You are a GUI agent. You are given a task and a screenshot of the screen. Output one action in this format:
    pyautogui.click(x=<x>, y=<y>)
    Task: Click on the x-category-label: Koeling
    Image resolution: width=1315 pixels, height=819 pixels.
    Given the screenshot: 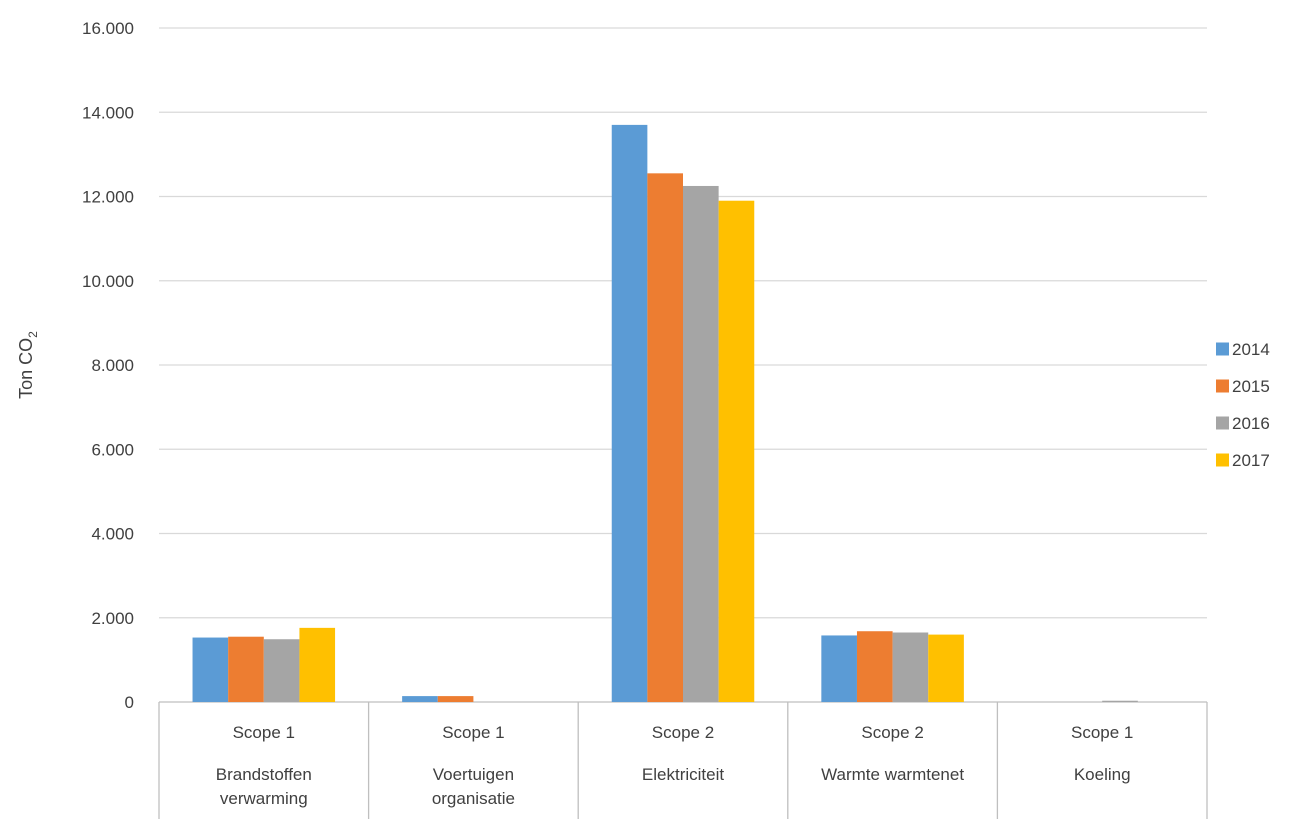 What is the action you would take?
    pyautogui.click(x=1102, y=774)
    